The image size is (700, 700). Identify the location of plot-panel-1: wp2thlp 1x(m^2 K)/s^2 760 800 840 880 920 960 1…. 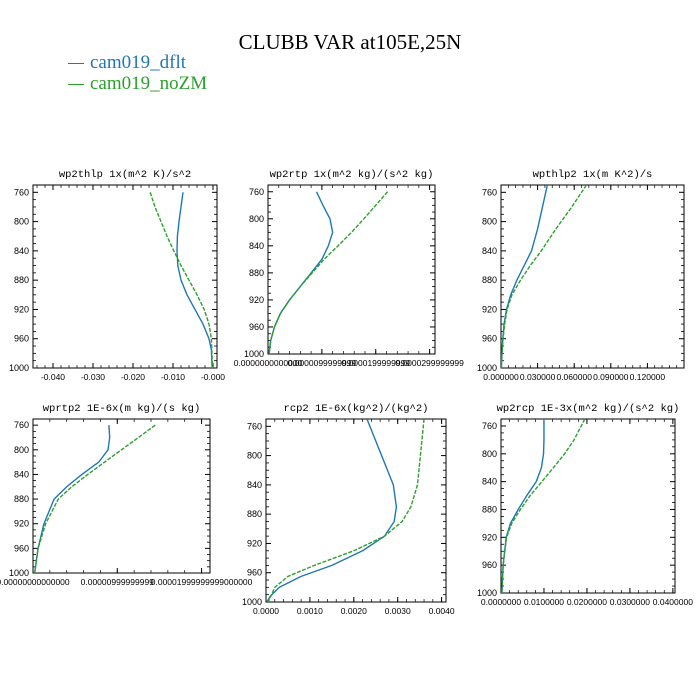
(117, 275).